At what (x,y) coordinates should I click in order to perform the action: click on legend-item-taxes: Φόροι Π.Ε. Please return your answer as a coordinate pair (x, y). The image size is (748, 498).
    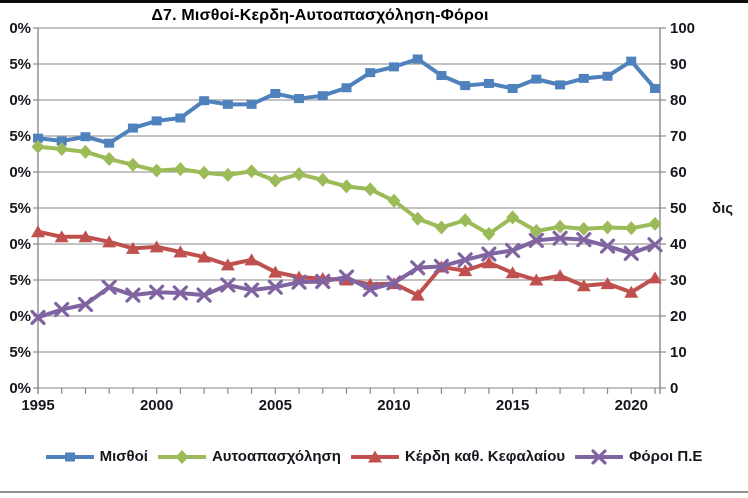
    Looking at the image, I should click on (638, 456).